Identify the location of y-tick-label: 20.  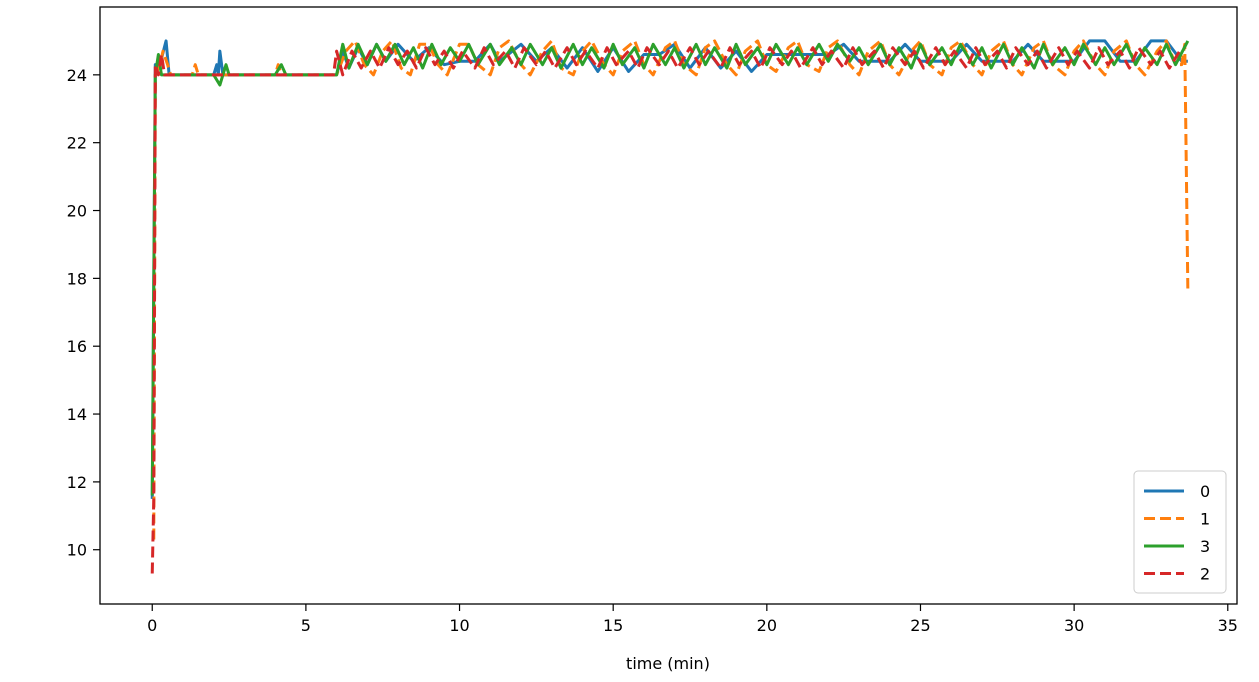
(77, 211).